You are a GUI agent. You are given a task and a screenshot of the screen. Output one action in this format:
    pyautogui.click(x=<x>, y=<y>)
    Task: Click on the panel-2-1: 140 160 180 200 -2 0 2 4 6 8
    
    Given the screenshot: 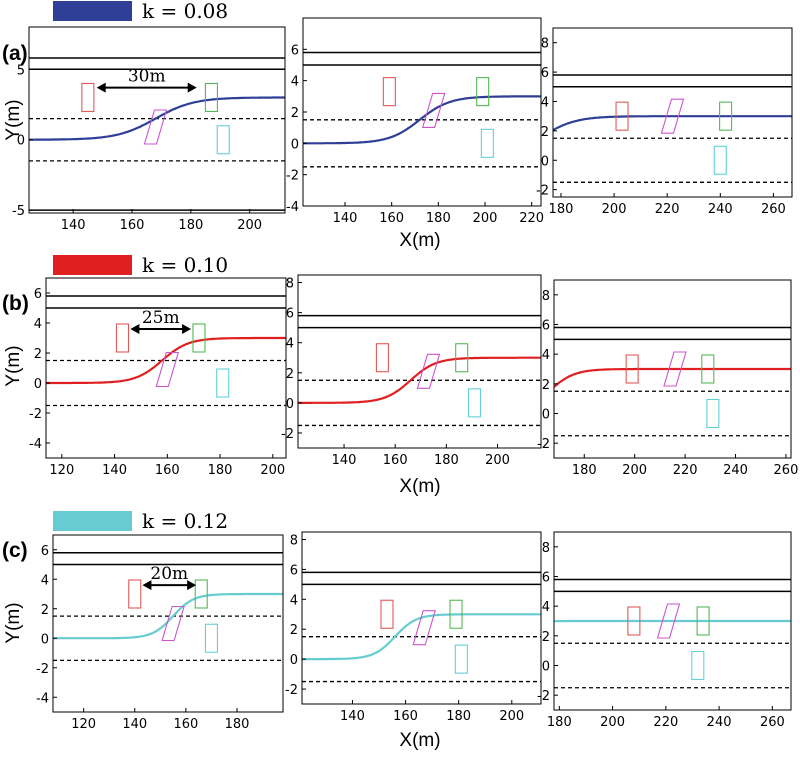 What is the action you would take?
    pyautogui.click(x=413, y=627)
    